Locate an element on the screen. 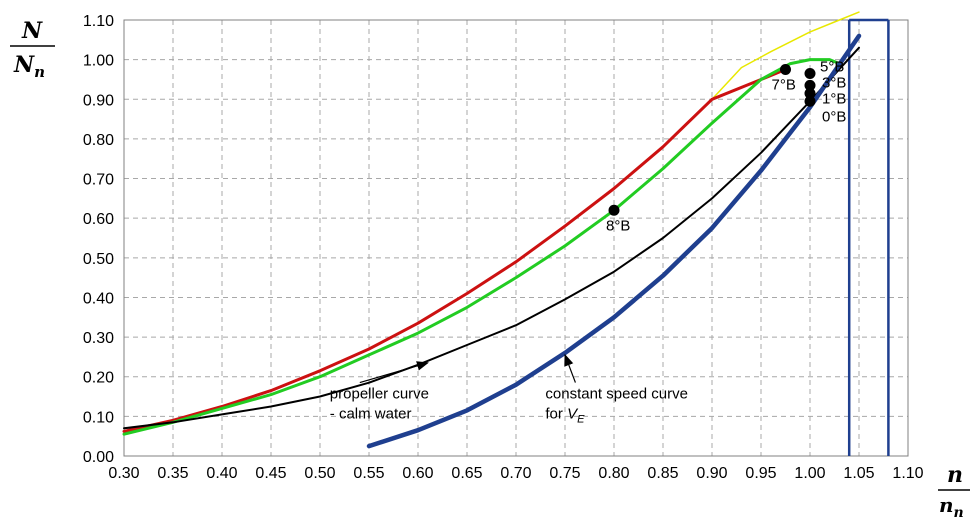 The image size is (970, 520). x-label-numerator: n is located at coordinates (955, 475).